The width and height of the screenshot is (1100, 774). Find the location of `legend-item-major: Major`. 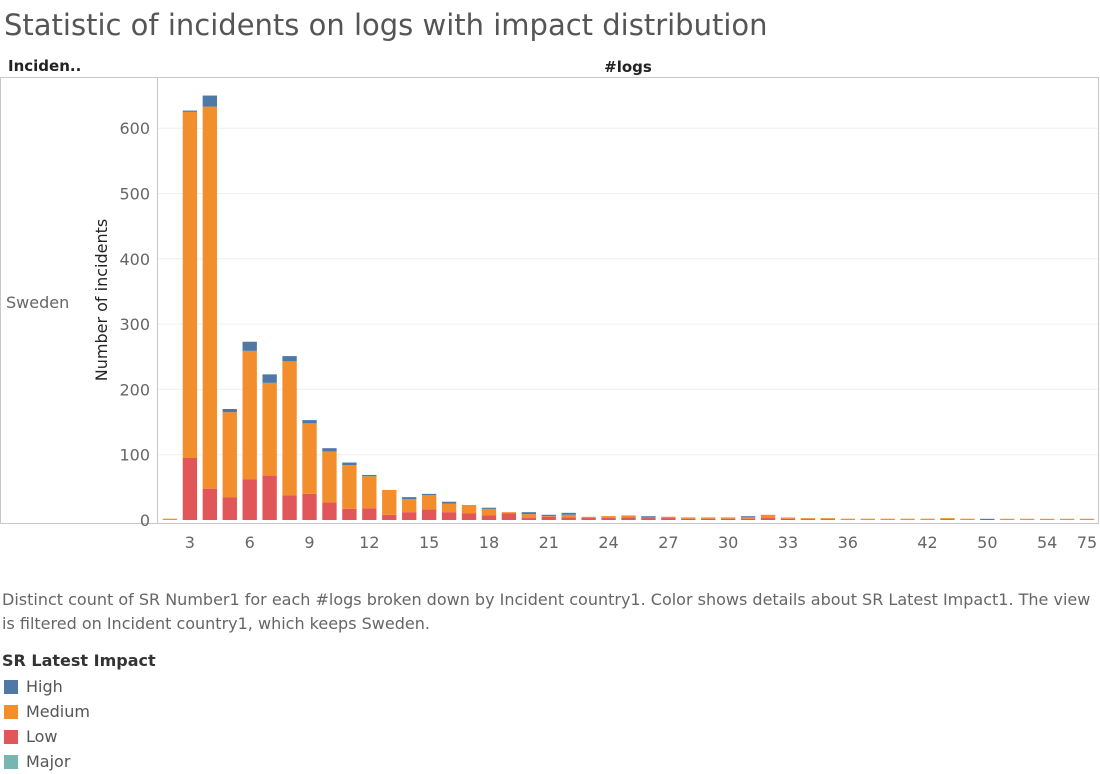

legend-item-major: Major is located at coordinates (47, 761).